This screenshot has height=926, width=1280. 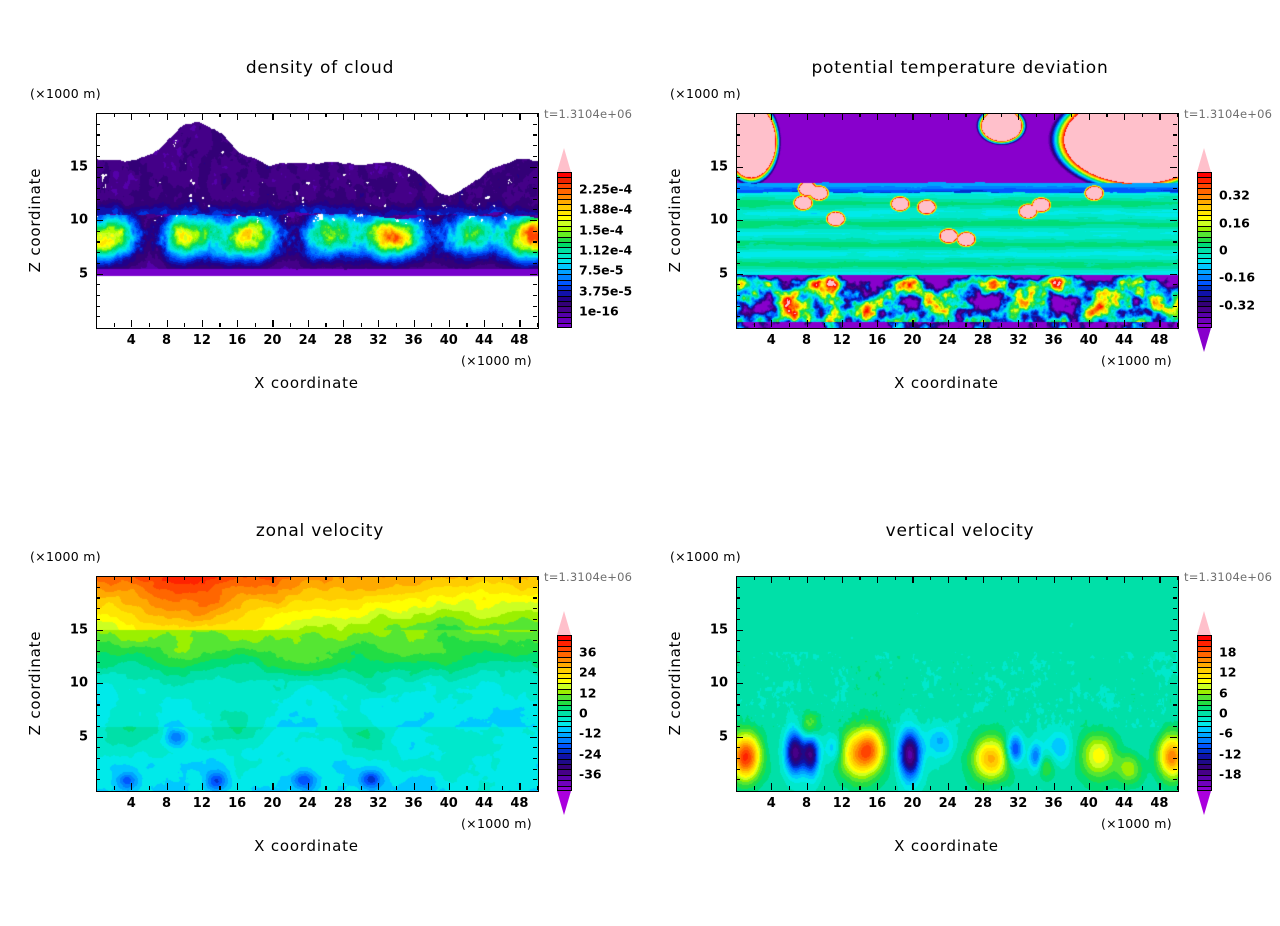 I want to click on x-axis-unit-label: (×1000 m), so click(x=496, y=823).